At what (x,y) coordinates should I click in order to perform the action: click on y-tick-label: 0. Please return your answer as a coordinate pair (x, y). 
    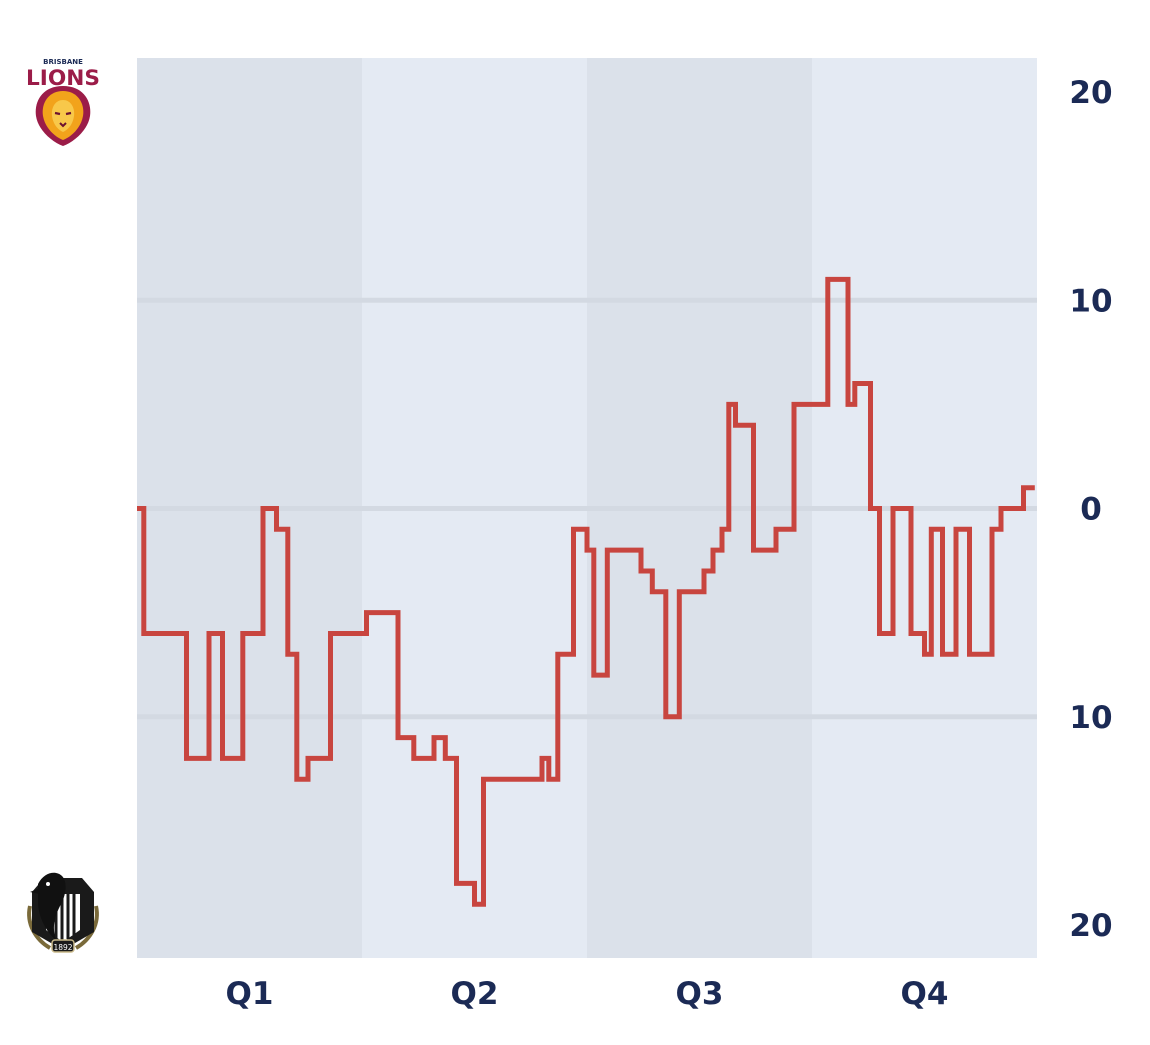
    Looking at the image, I should click on (1091, 510).